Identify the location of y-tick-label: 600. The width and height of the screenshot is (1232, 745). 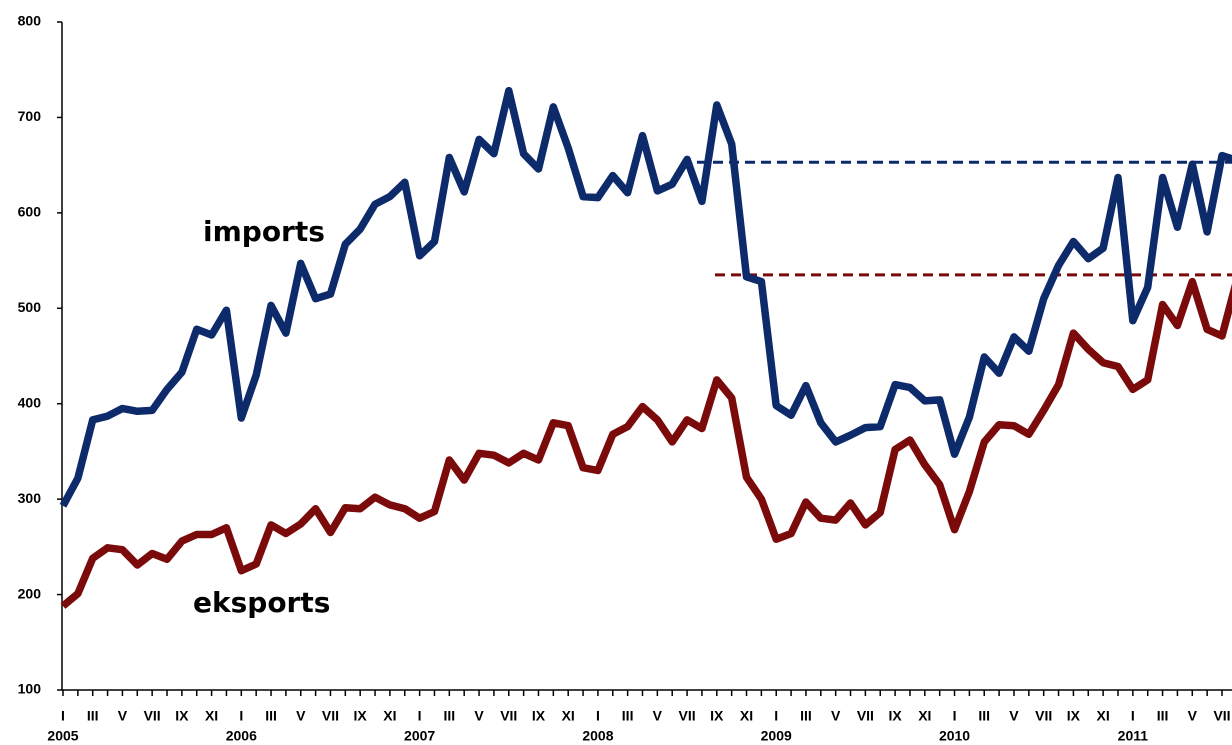
(30, 212).